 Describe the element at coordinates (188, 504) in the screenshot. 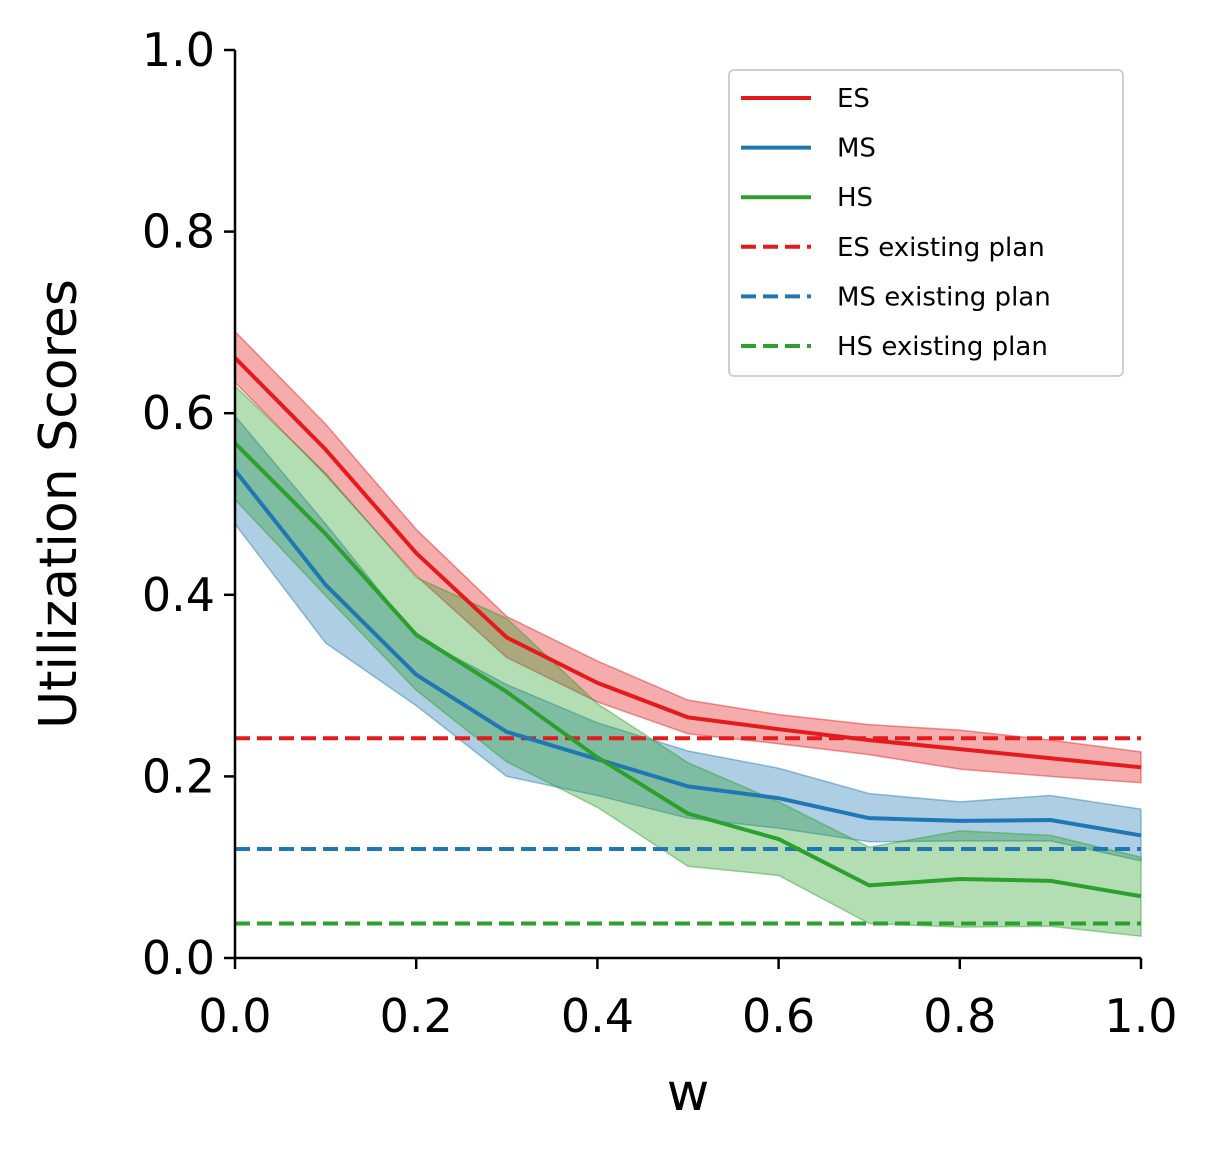

I see `y-axis-ticks: 0.0 0.2 0.4 0.6 0.8 1.0` at that location.